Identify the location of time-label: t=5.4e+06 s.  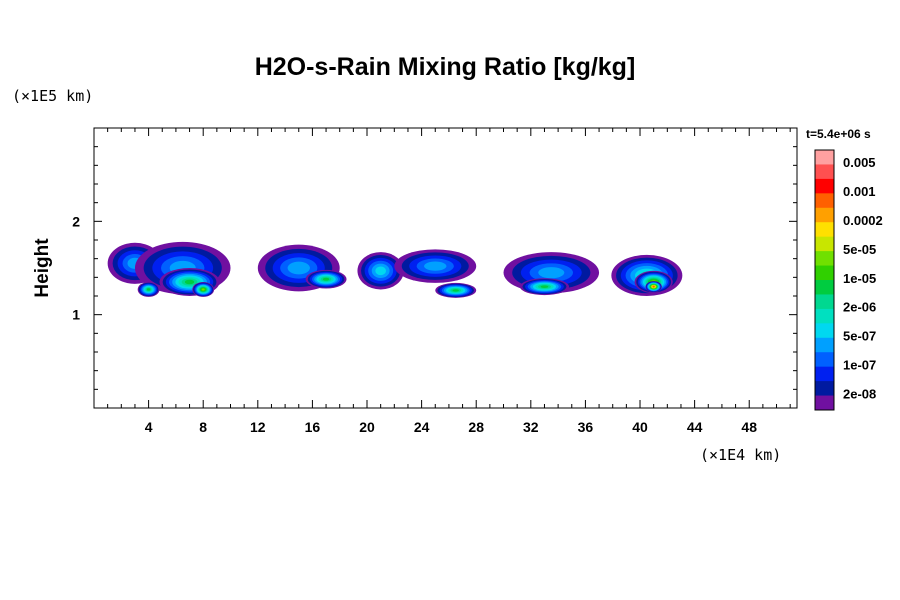
(838, 134).